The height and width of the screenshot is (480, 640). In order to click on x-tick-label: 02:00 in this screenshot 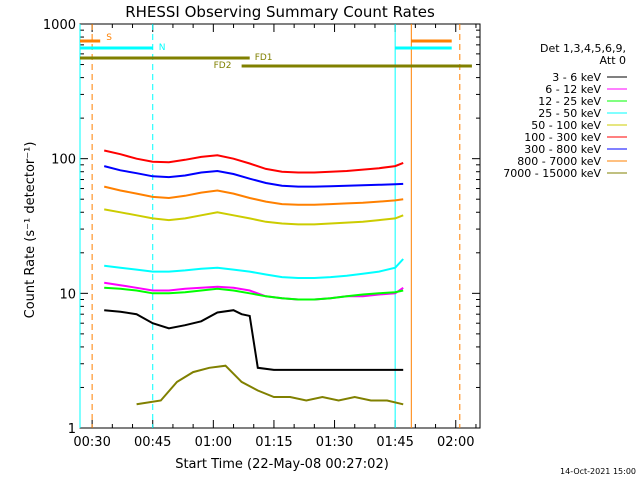, I will do `click(455, 442)`.